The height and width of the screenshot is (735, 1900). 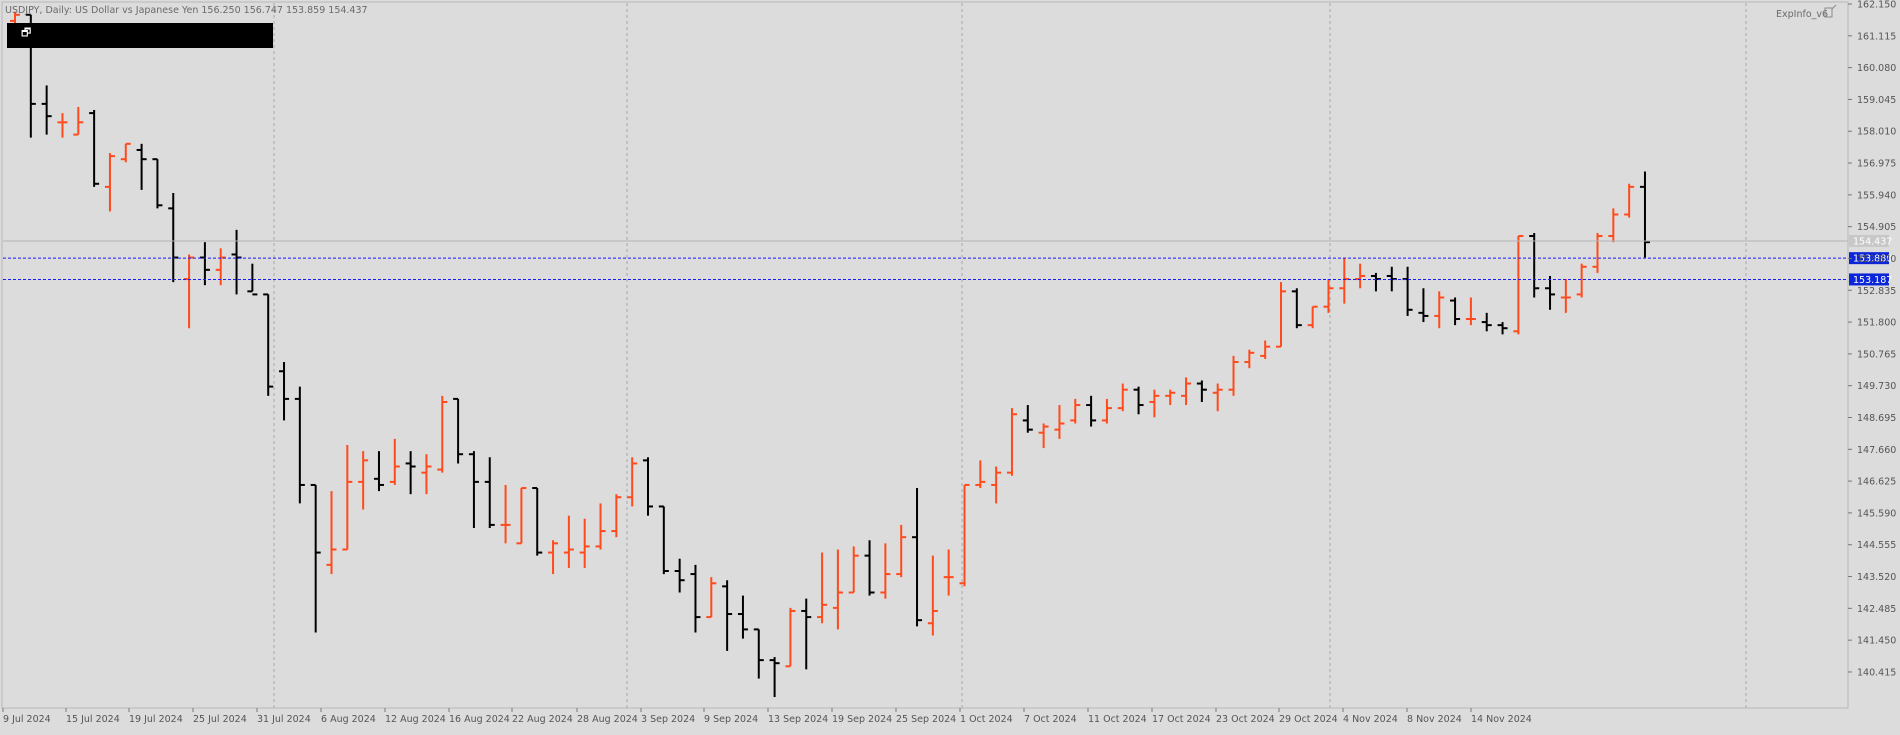 What do you see at coordinates (1876, 323) in the screenshot?
I see `y-tick-label: 151.800` at bounding box center [1876, 323].